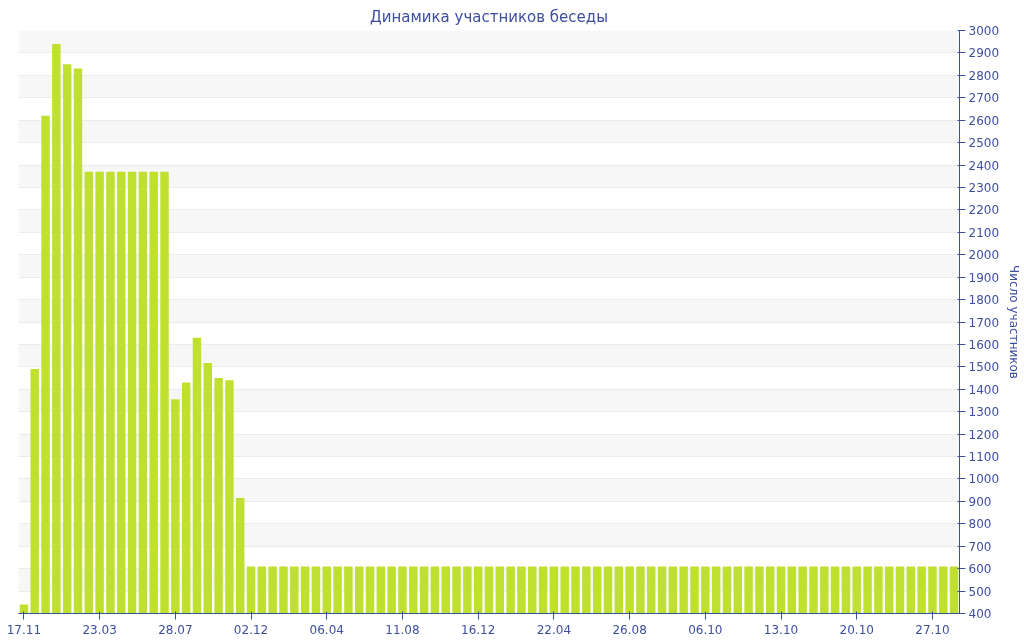 This screenshot has height=640, width=1024. Describe the element at coordinates (980, 614) in the screenshot. I see `y-tick-label: 400` at that location.